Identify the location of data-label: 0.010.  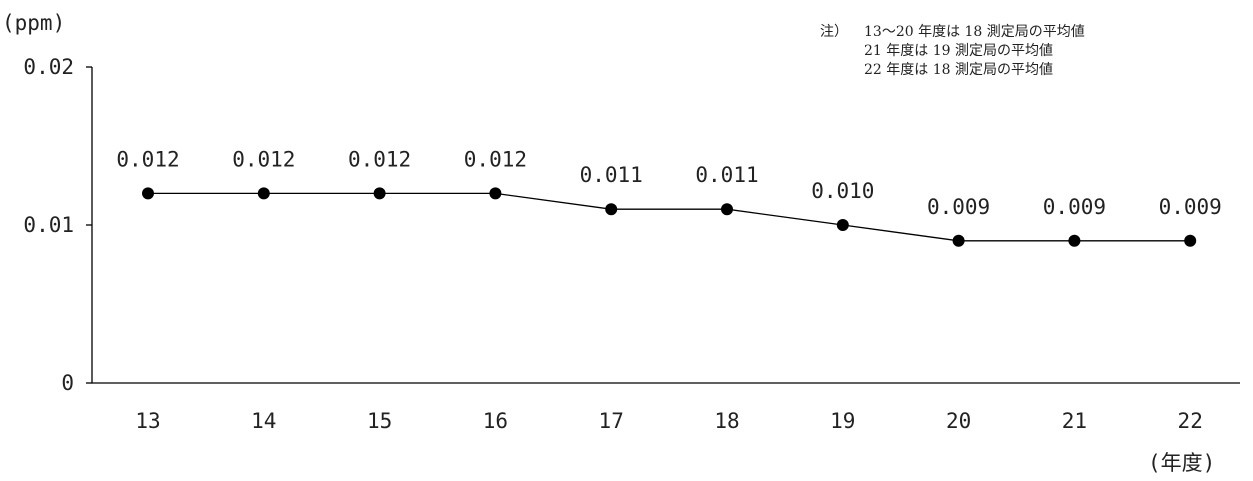
(842, 191).